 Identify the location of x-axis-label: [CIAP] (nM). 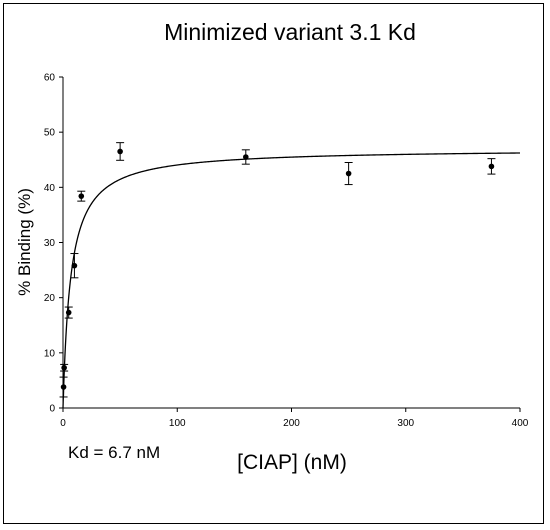
(292, 462).